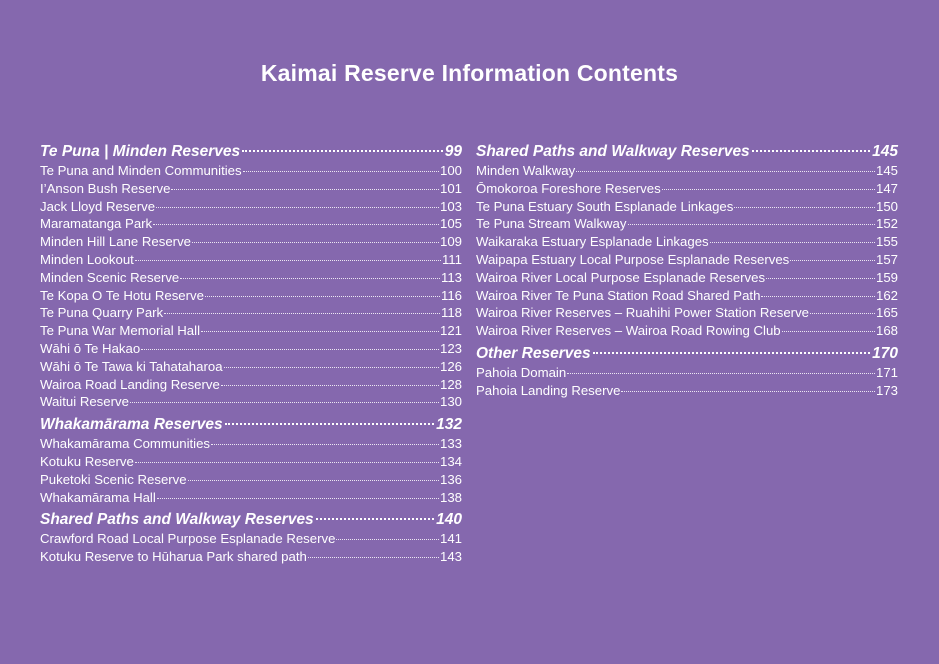  Describe the element at coordinates (450, 444) in the screenshot. I see `page-number: 133` at that location.